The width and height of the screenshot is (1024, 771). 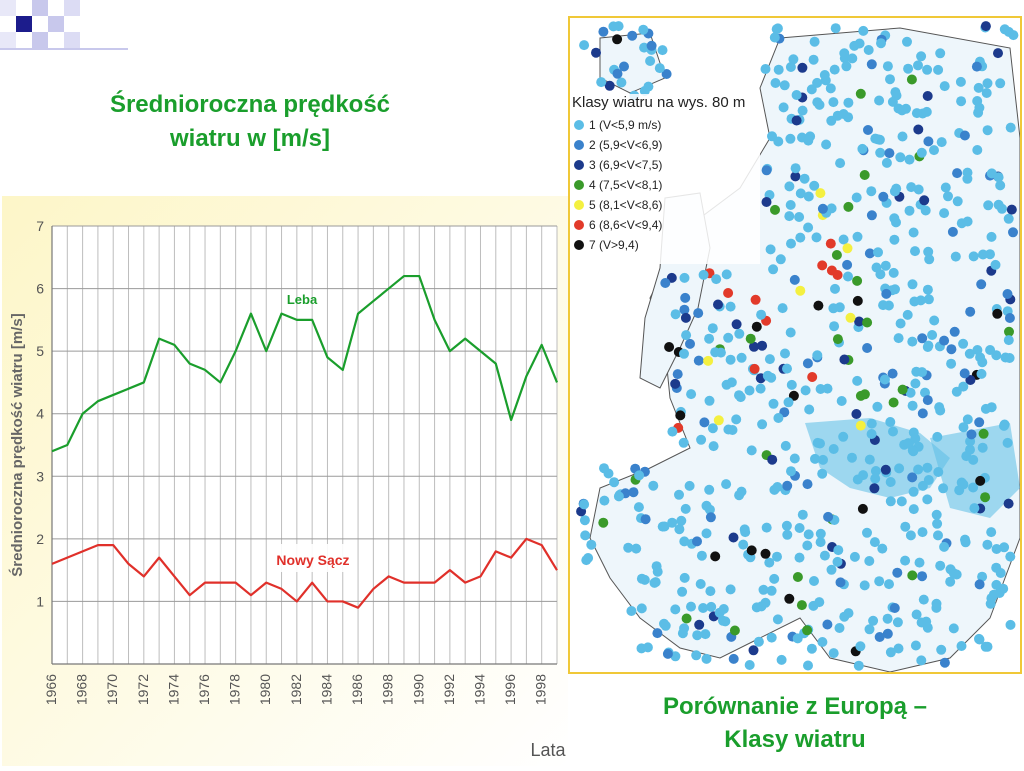 I want to click on x-tick-label: 1998, so click(x=388, y=689).